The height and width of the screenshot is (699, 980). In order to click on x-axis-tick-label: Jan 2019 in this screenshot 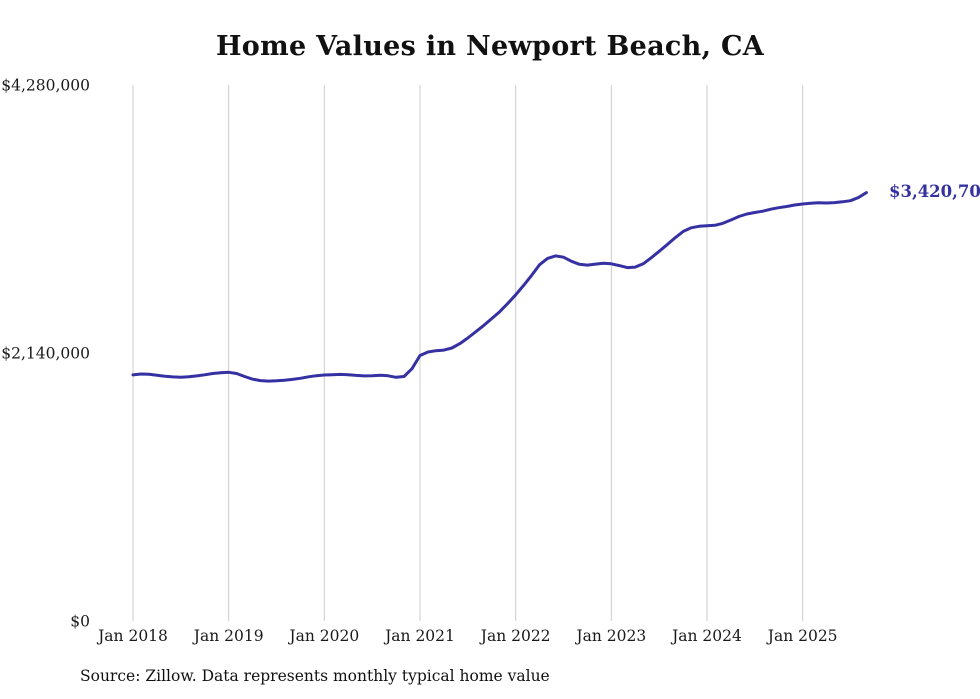, I will do `click(228, 636)`.